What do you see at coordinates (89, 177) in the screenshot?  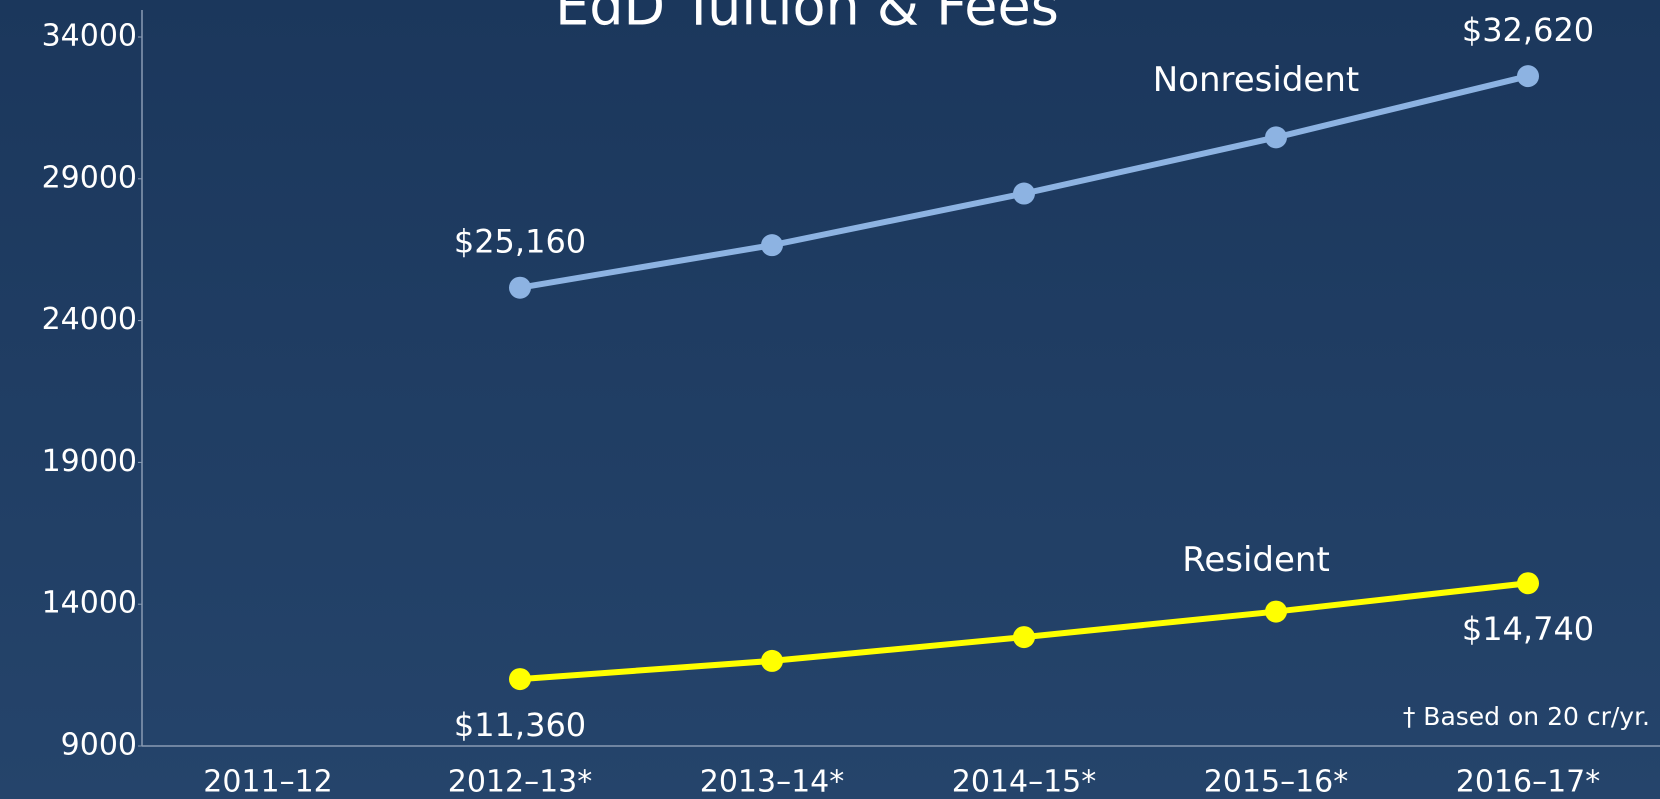 I see `y-tick-label: 29000` at bounding box center [89, 177].